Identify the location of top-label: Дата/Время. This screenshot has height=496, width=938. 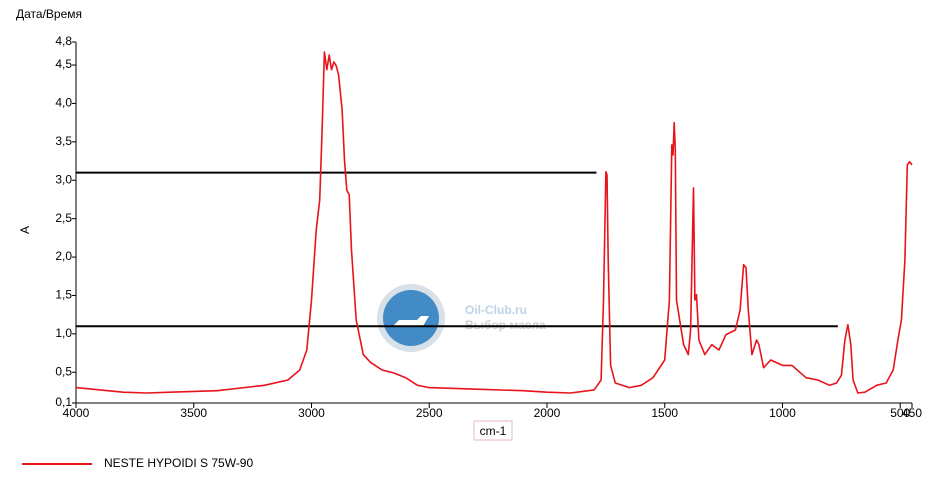
(49, 14).